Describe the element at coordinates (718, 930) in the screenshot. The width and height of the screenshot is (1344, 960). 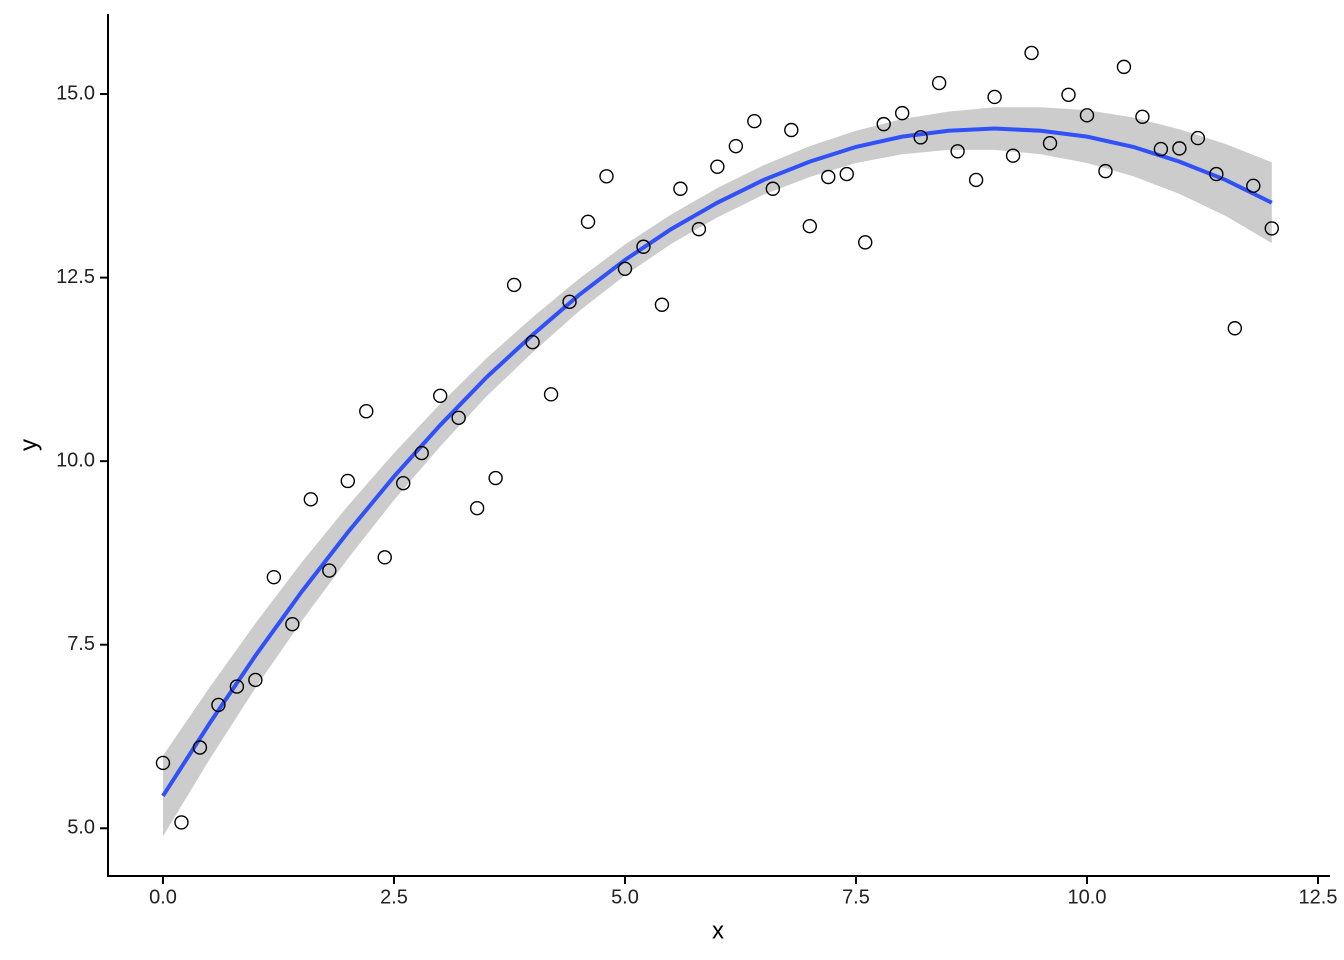
I see `x-axis-title: x` at that location.